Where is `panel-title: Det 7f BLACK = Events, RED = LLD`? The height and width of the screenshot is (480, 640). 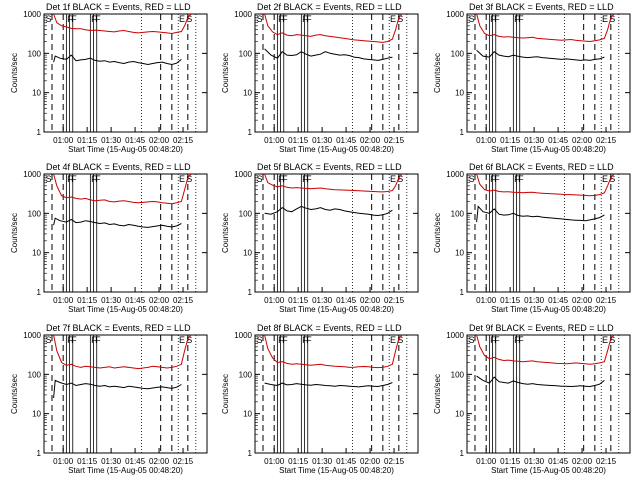 panel-title: Det 7f BLACK = Events, RED = LLD is located at coordinates (118, 328).